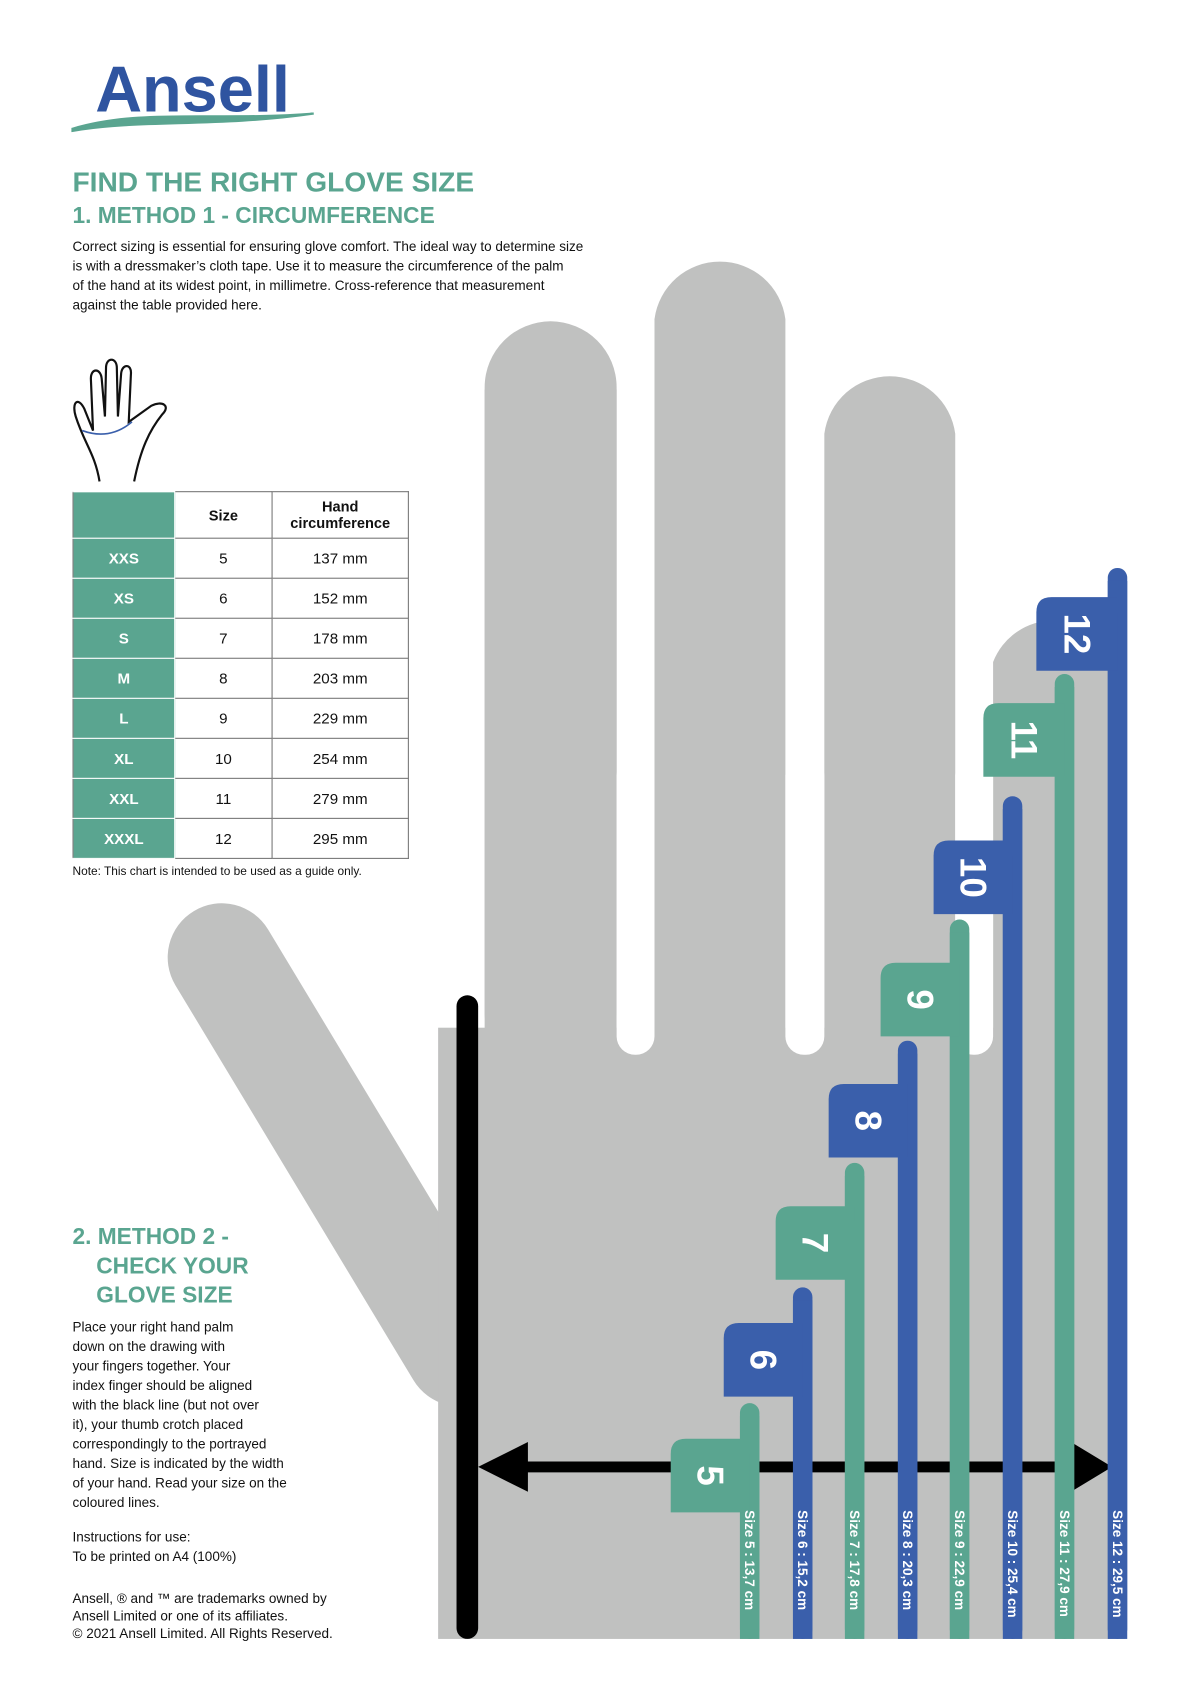  Describe the element at coordinates (167, 305) in the screenshot. I see `text-line: against the table provided here.` at that location.